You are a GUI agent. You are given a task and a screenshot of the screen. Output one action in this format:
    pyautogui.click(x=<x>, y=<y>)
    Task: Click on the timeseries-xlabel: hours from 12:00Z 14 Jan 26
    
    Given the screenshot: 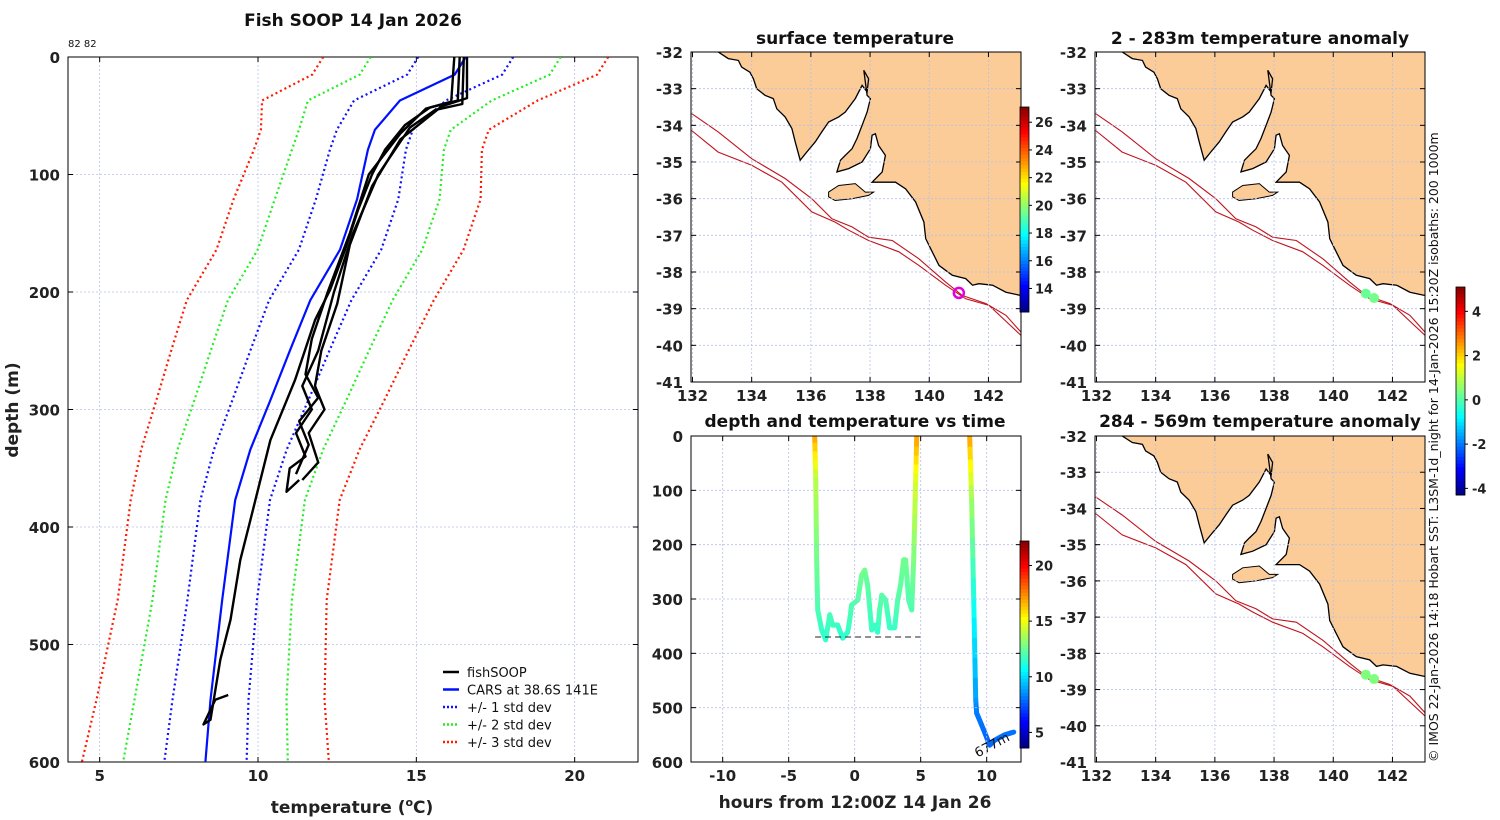 What is the action you would take?
    pyautogui.click(x=855, y=803)
    